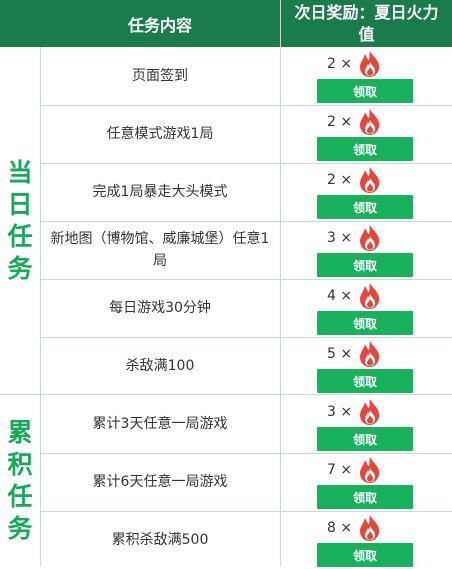 This screenshot has height=569, width=452. Describe the element at coordinates (160, 424) in the screenshot. I see `task-description: 累计3天任意一局游戏` at that location.